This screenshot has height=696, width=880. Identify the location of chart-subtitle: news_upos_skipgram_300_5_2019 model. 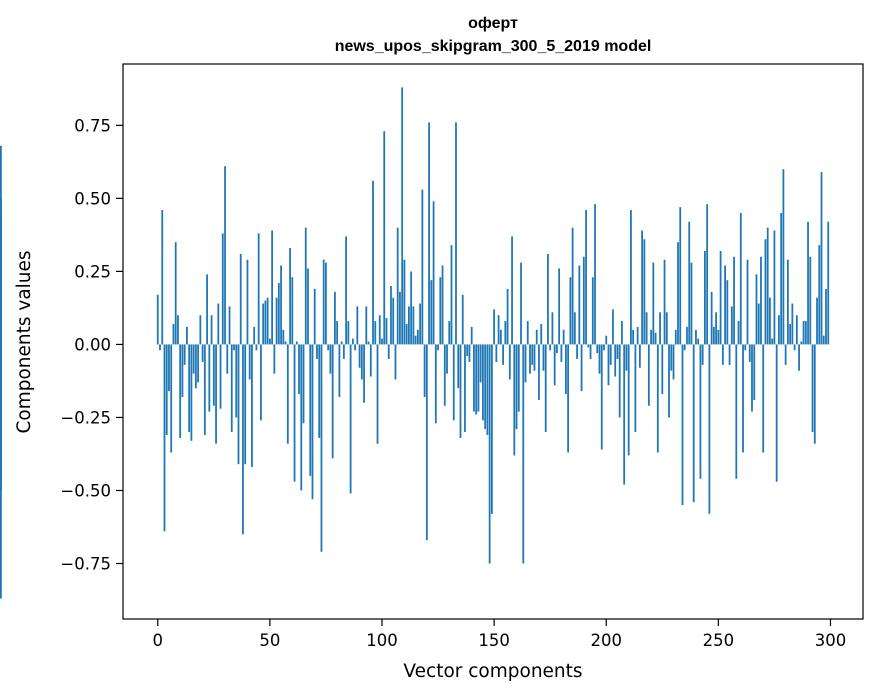
(493, 46).